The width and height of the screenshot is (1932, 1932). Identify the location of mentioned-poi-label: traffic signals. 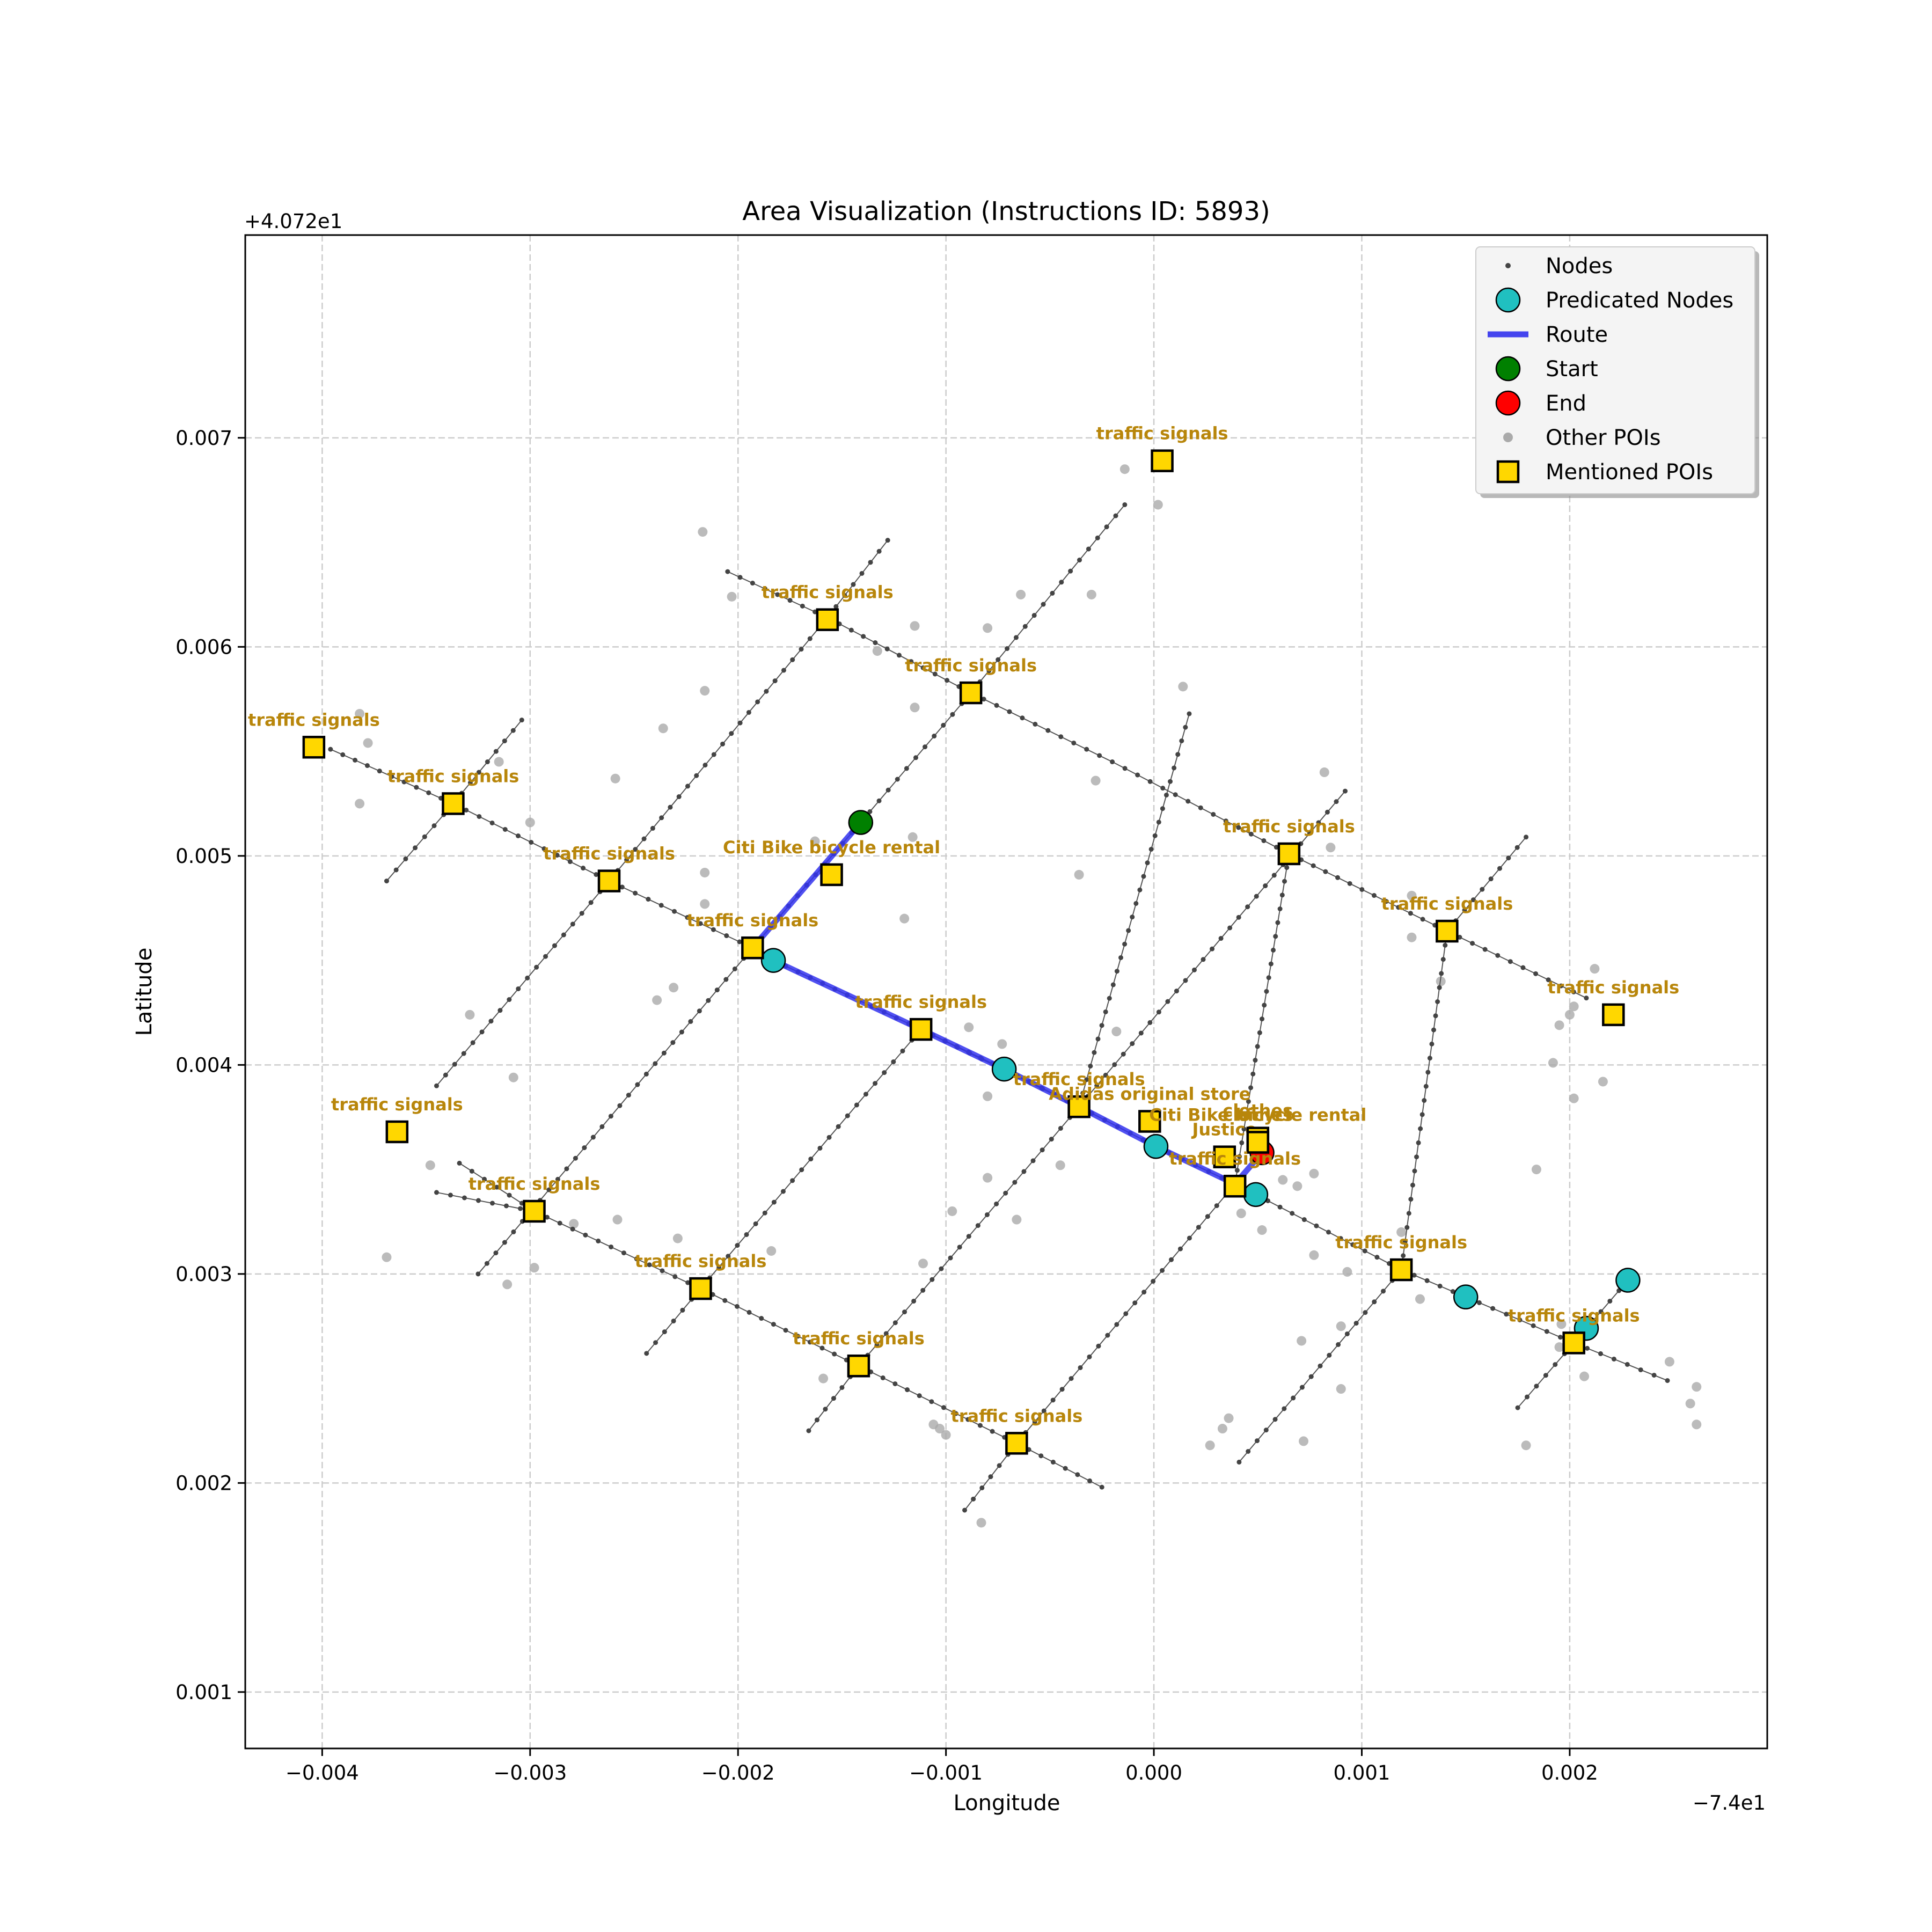
(1162, 433).